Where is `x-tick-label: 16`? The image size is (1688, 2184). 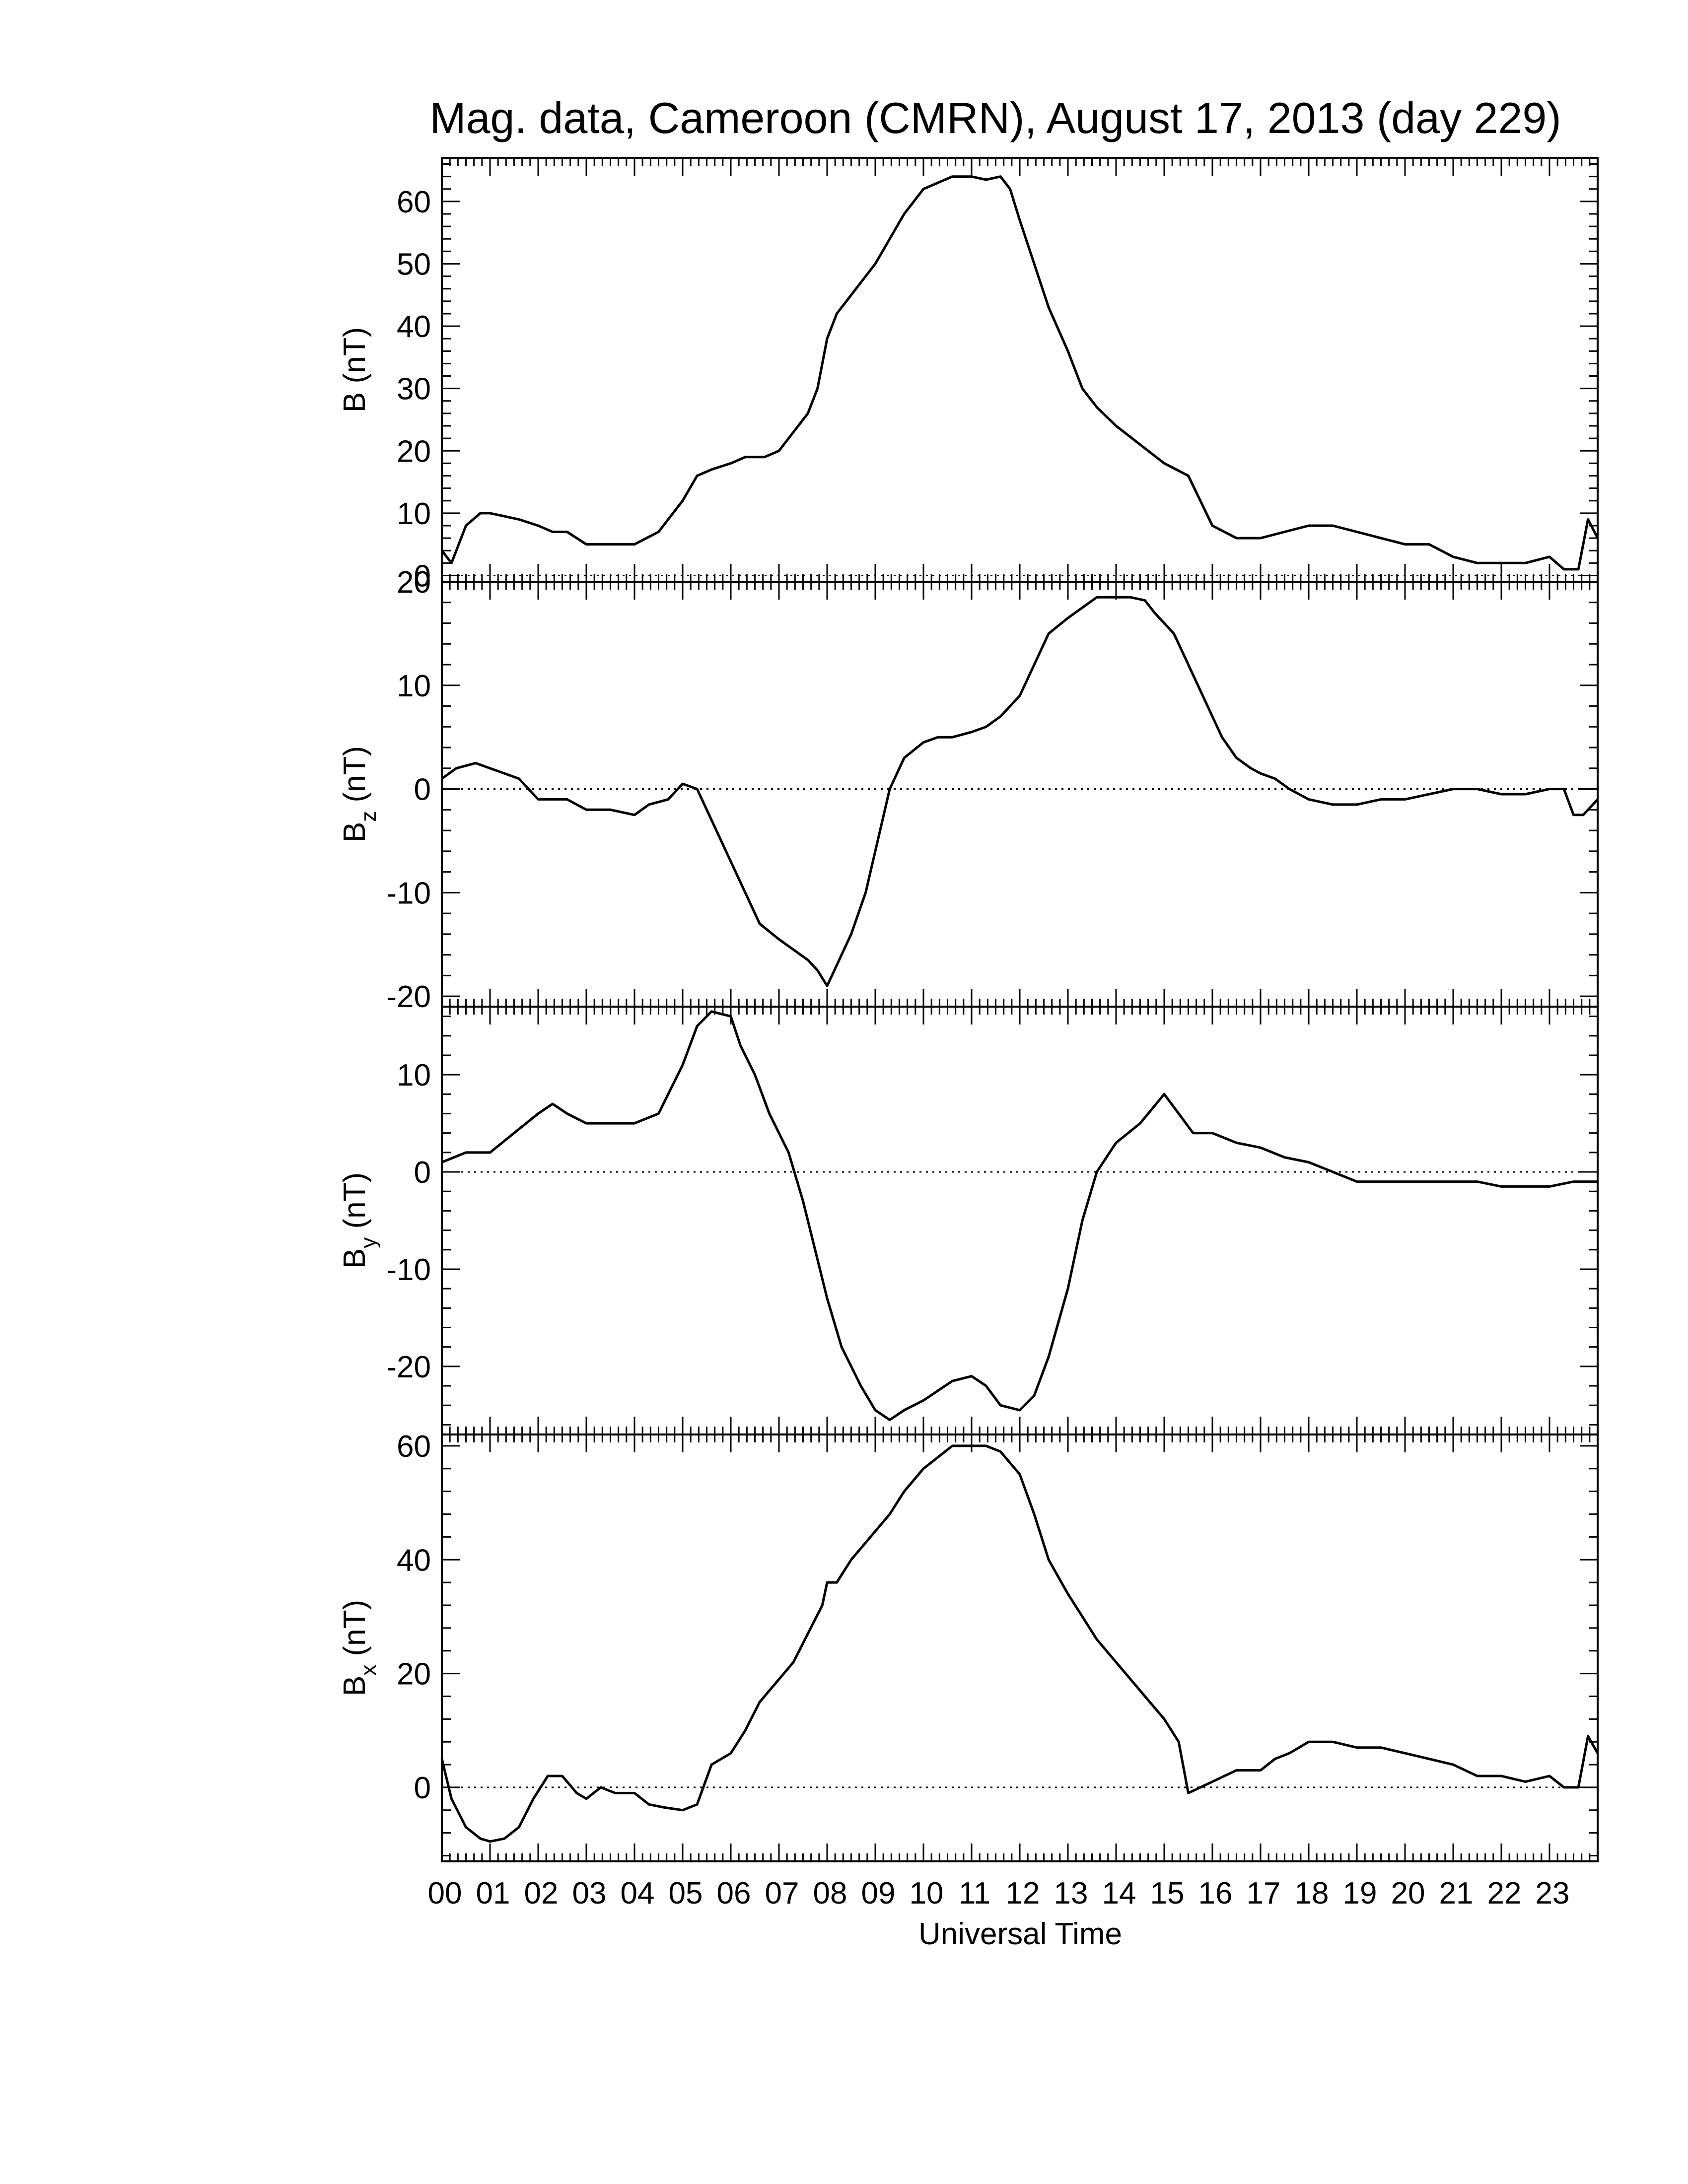
x-tick-label: 16 is located at coordinates (1215, 1893).